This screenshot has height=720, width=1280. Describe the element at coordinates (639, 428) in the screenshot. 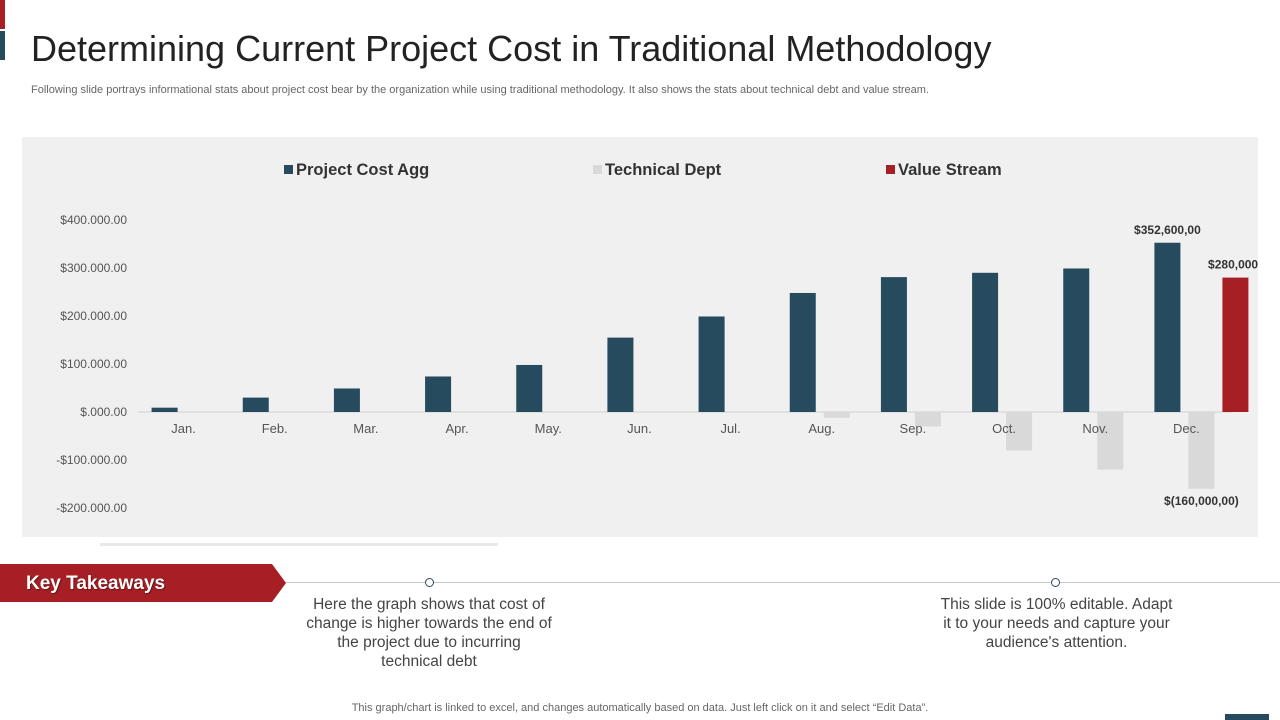

I see `x-tick-label: Jun.` at that location.